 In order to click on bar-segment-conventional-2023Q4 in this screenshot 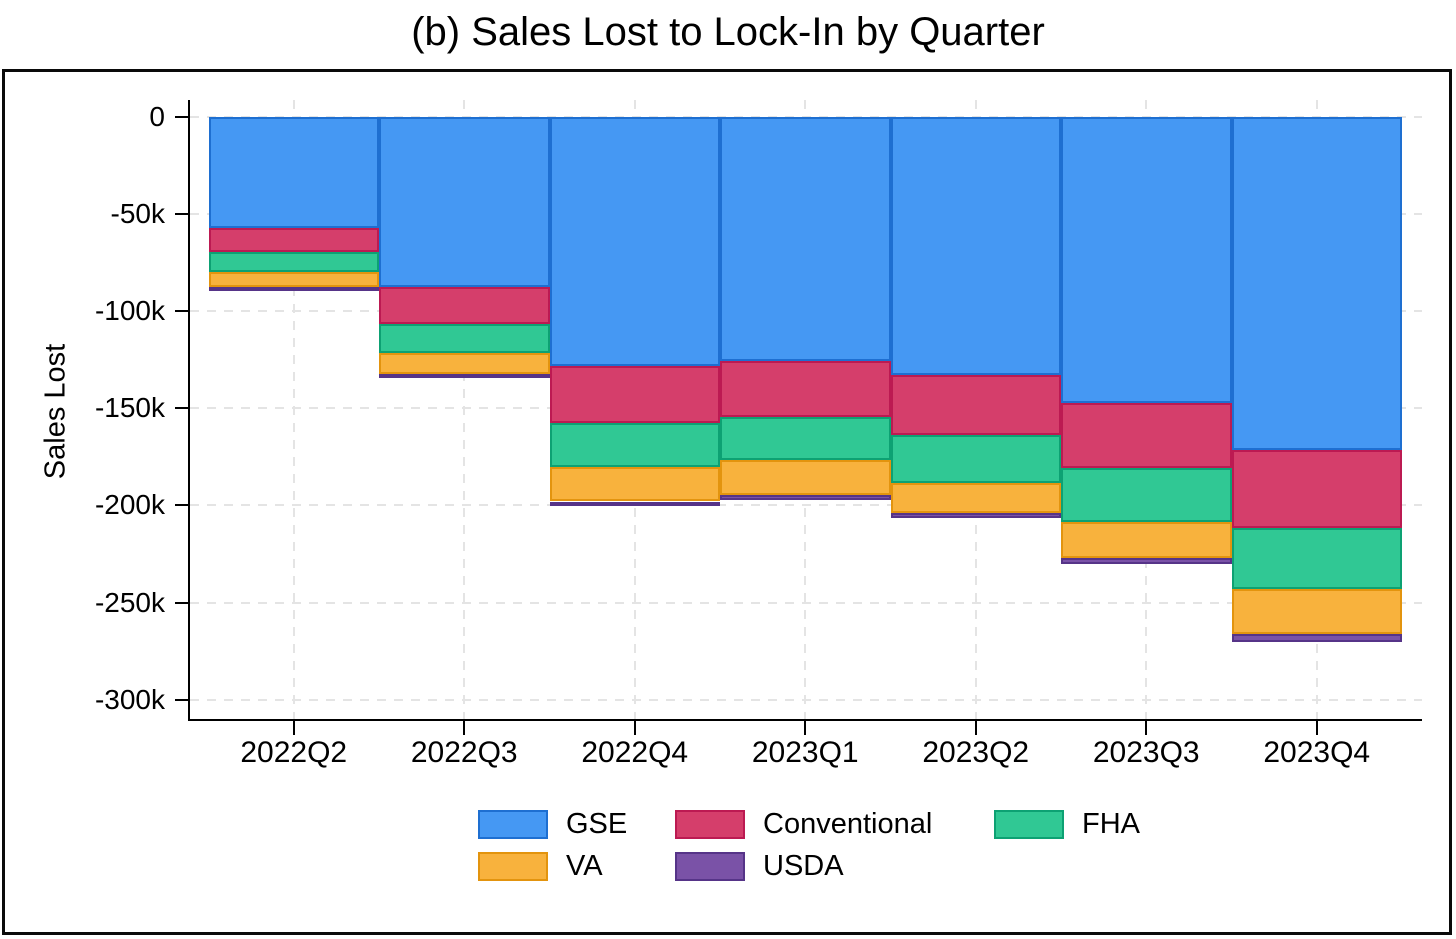, I will do `click(1316, 488)`.